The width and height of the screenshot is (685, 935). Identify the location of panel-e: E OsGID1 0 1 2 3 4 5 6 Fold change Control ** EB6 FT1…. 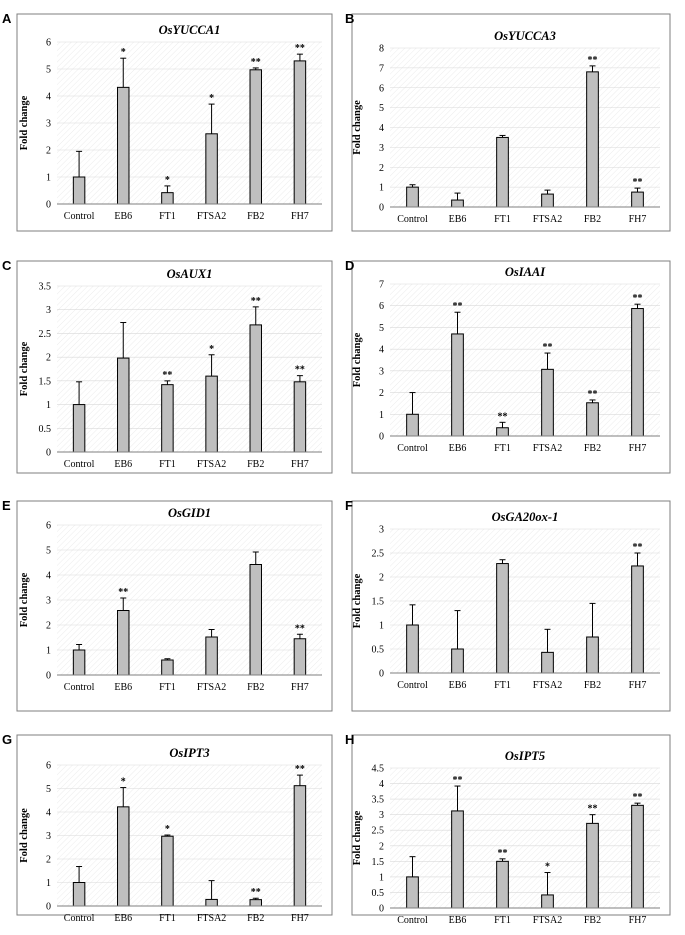
(167, 605).